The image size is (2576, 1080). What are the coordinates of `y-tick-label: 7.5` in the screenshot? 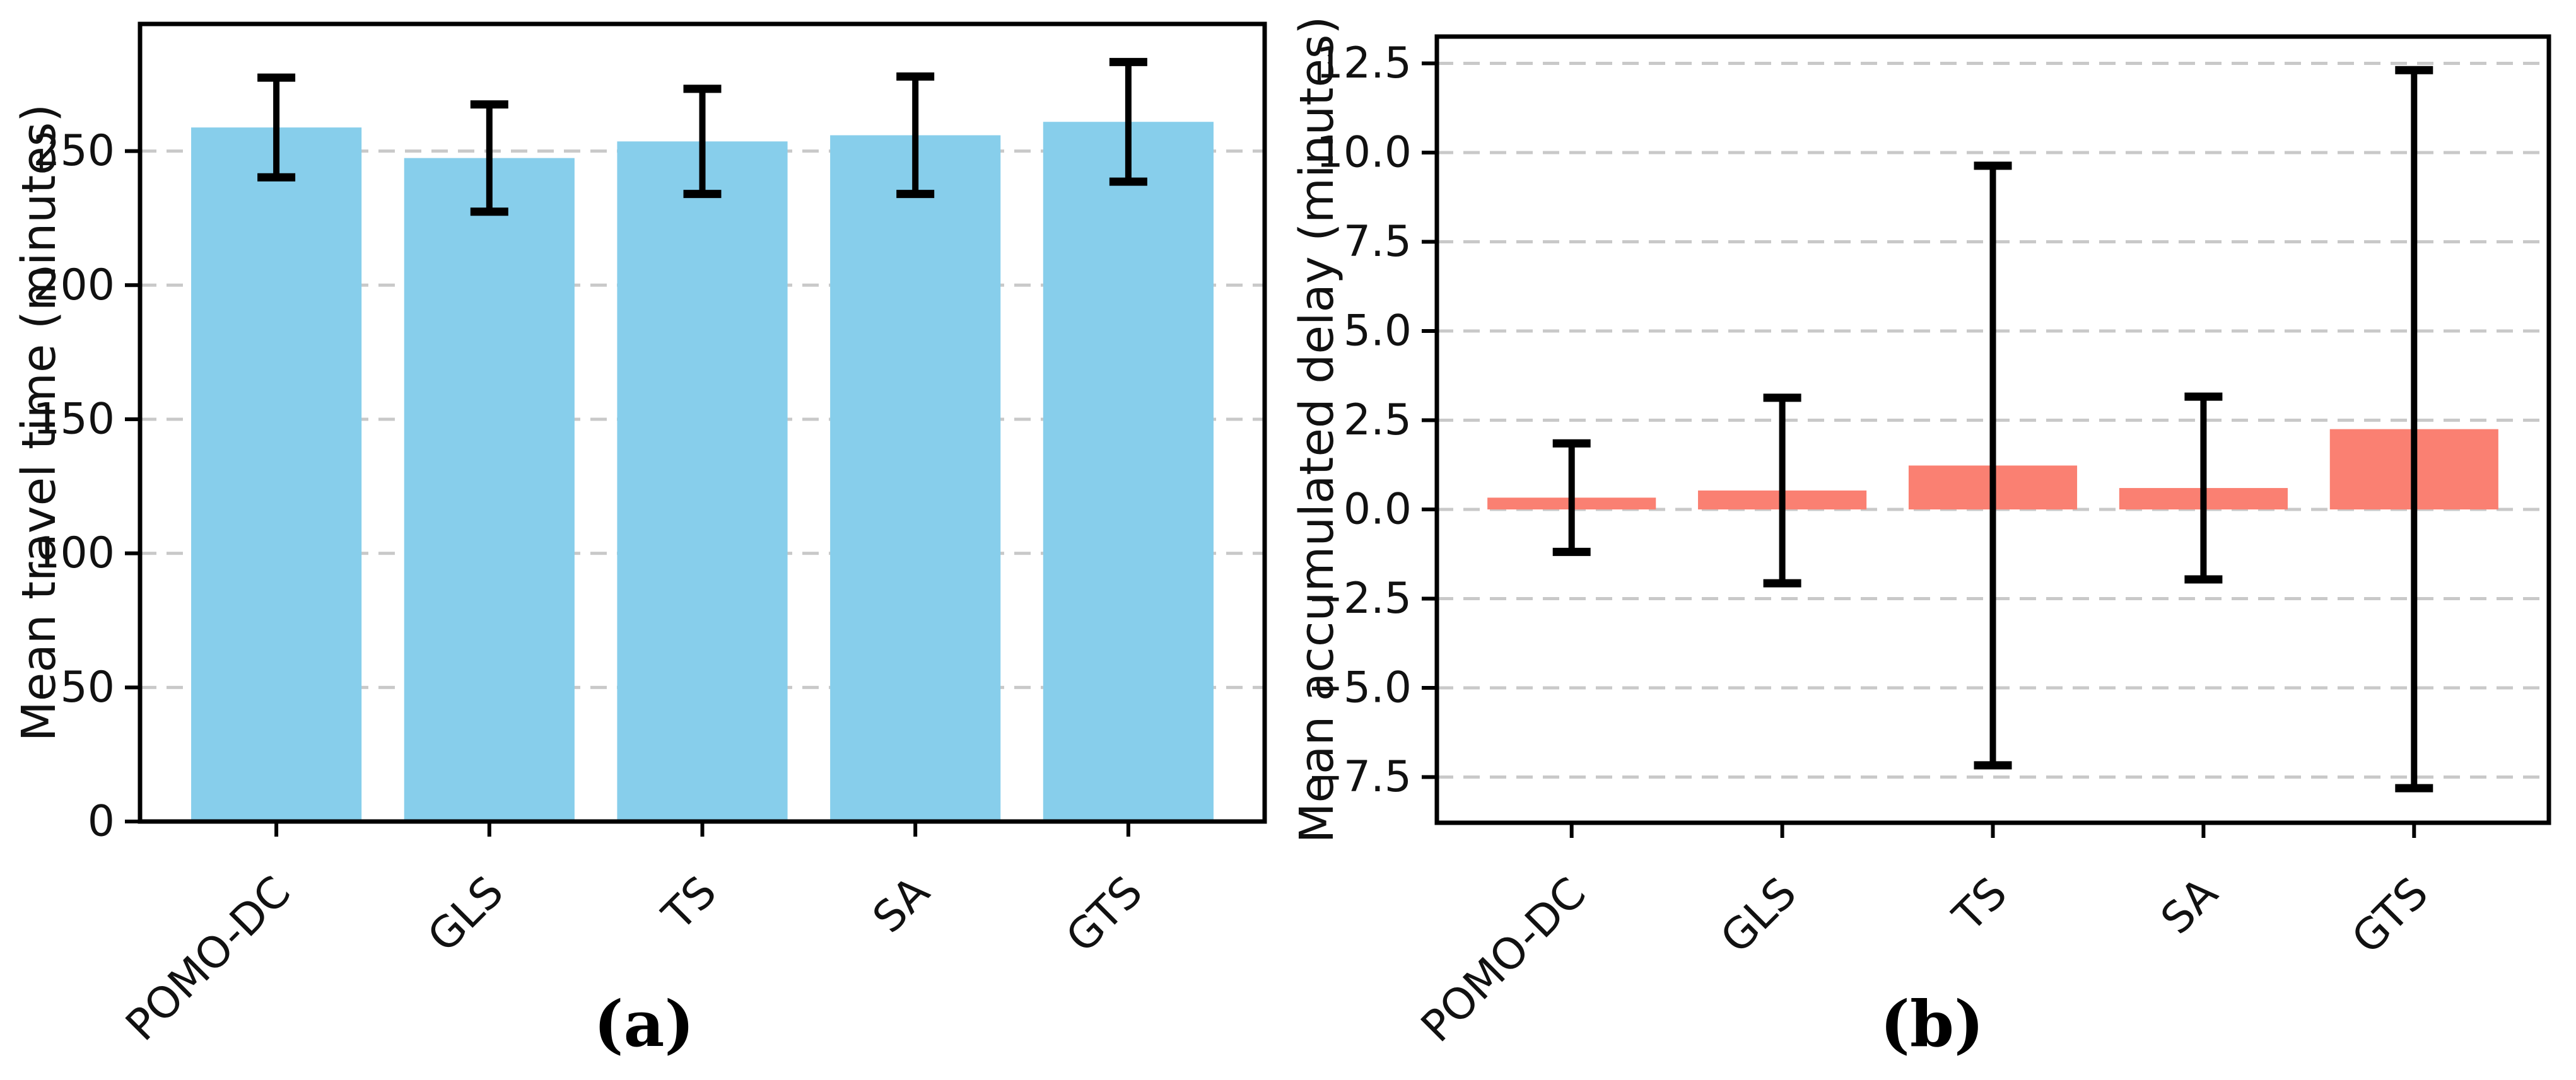 It's located at (1378, 242).